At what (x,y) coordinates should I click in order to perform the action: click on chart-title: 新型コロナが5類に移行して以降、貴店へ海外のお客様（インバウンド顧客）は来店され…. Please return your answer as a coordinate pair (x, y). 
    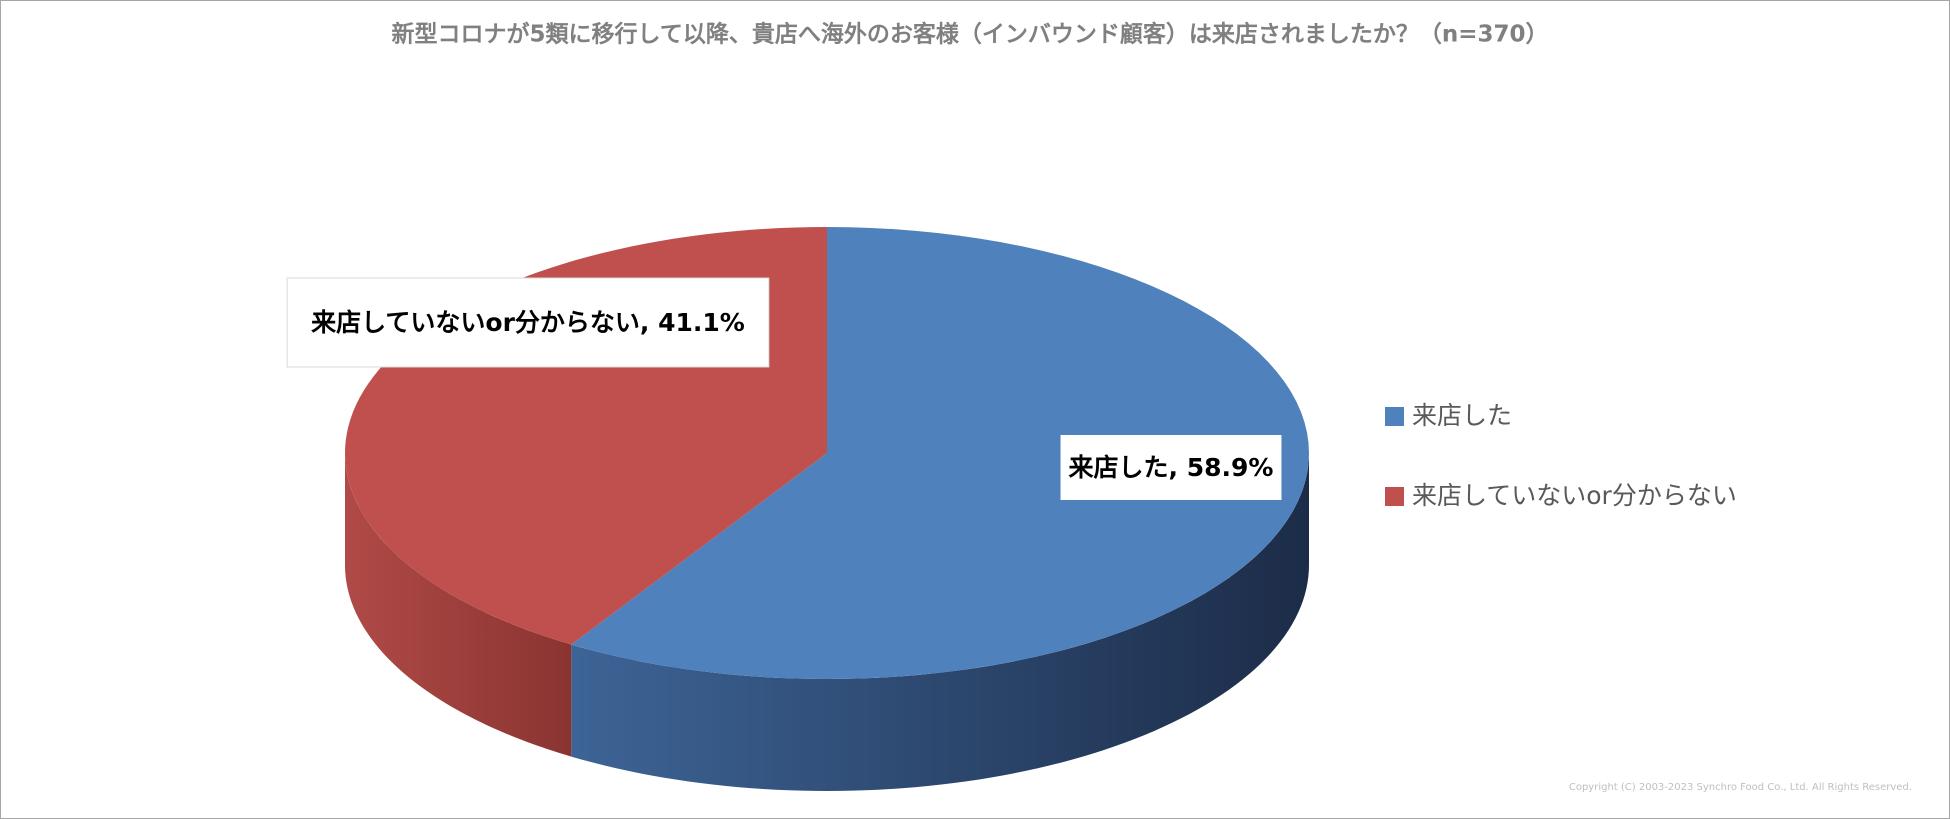
    Looking at the image, I should click on (970, 34).